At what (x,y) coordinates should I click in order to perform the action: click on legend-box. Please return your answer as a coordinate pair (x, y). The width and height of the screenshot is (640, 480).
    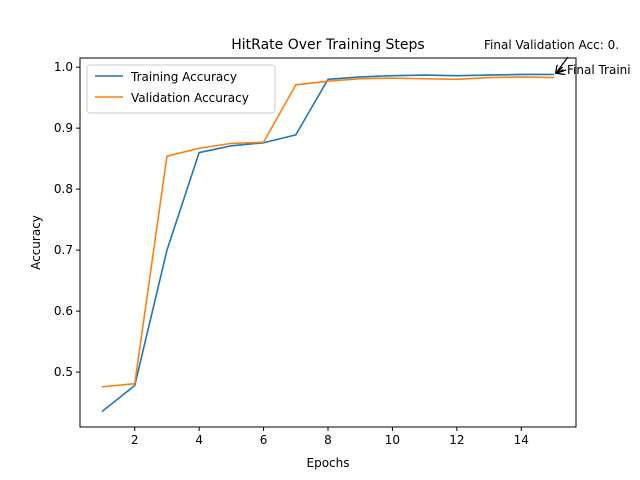
    Looking at the image, I should click on (181, 89).